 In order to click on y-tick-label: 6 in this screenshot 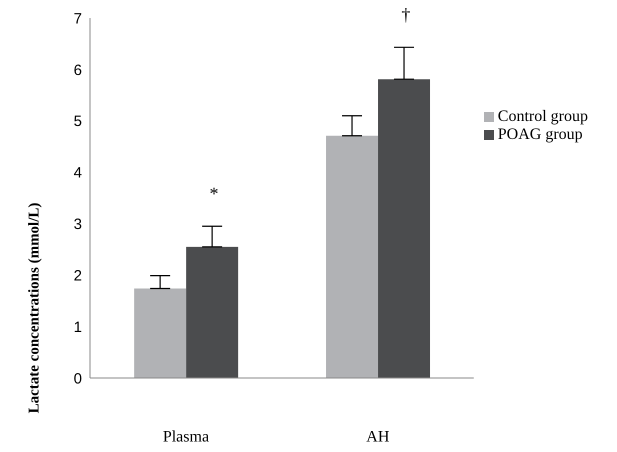, I will do `click(78, 70)`.